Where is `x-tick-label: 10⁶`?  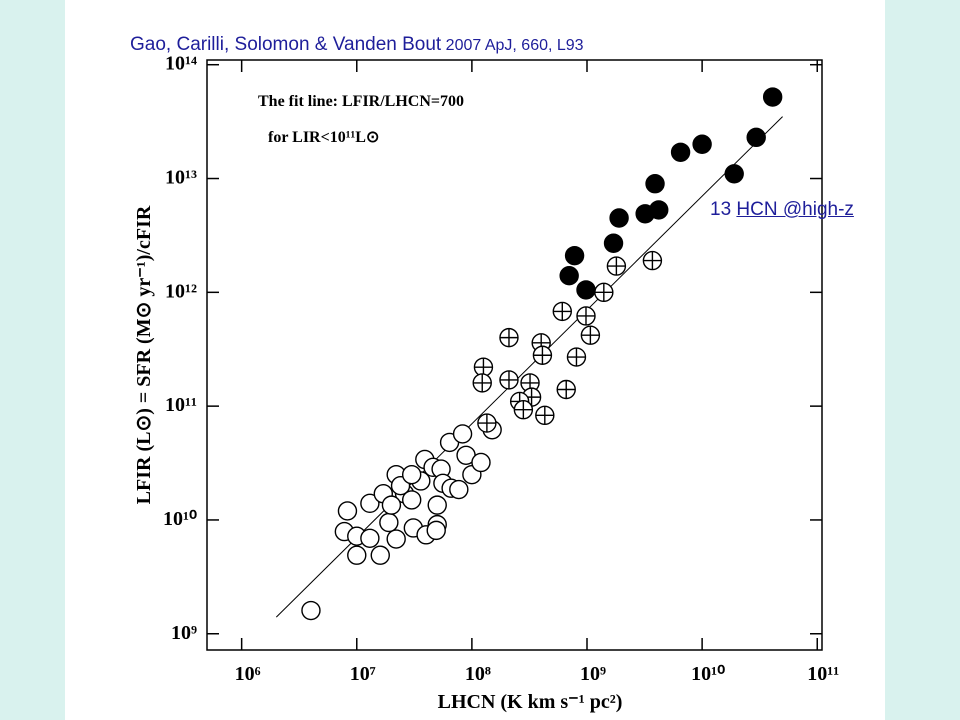
x-tick-label: 10⁶ is located at coordinates (248, 674).